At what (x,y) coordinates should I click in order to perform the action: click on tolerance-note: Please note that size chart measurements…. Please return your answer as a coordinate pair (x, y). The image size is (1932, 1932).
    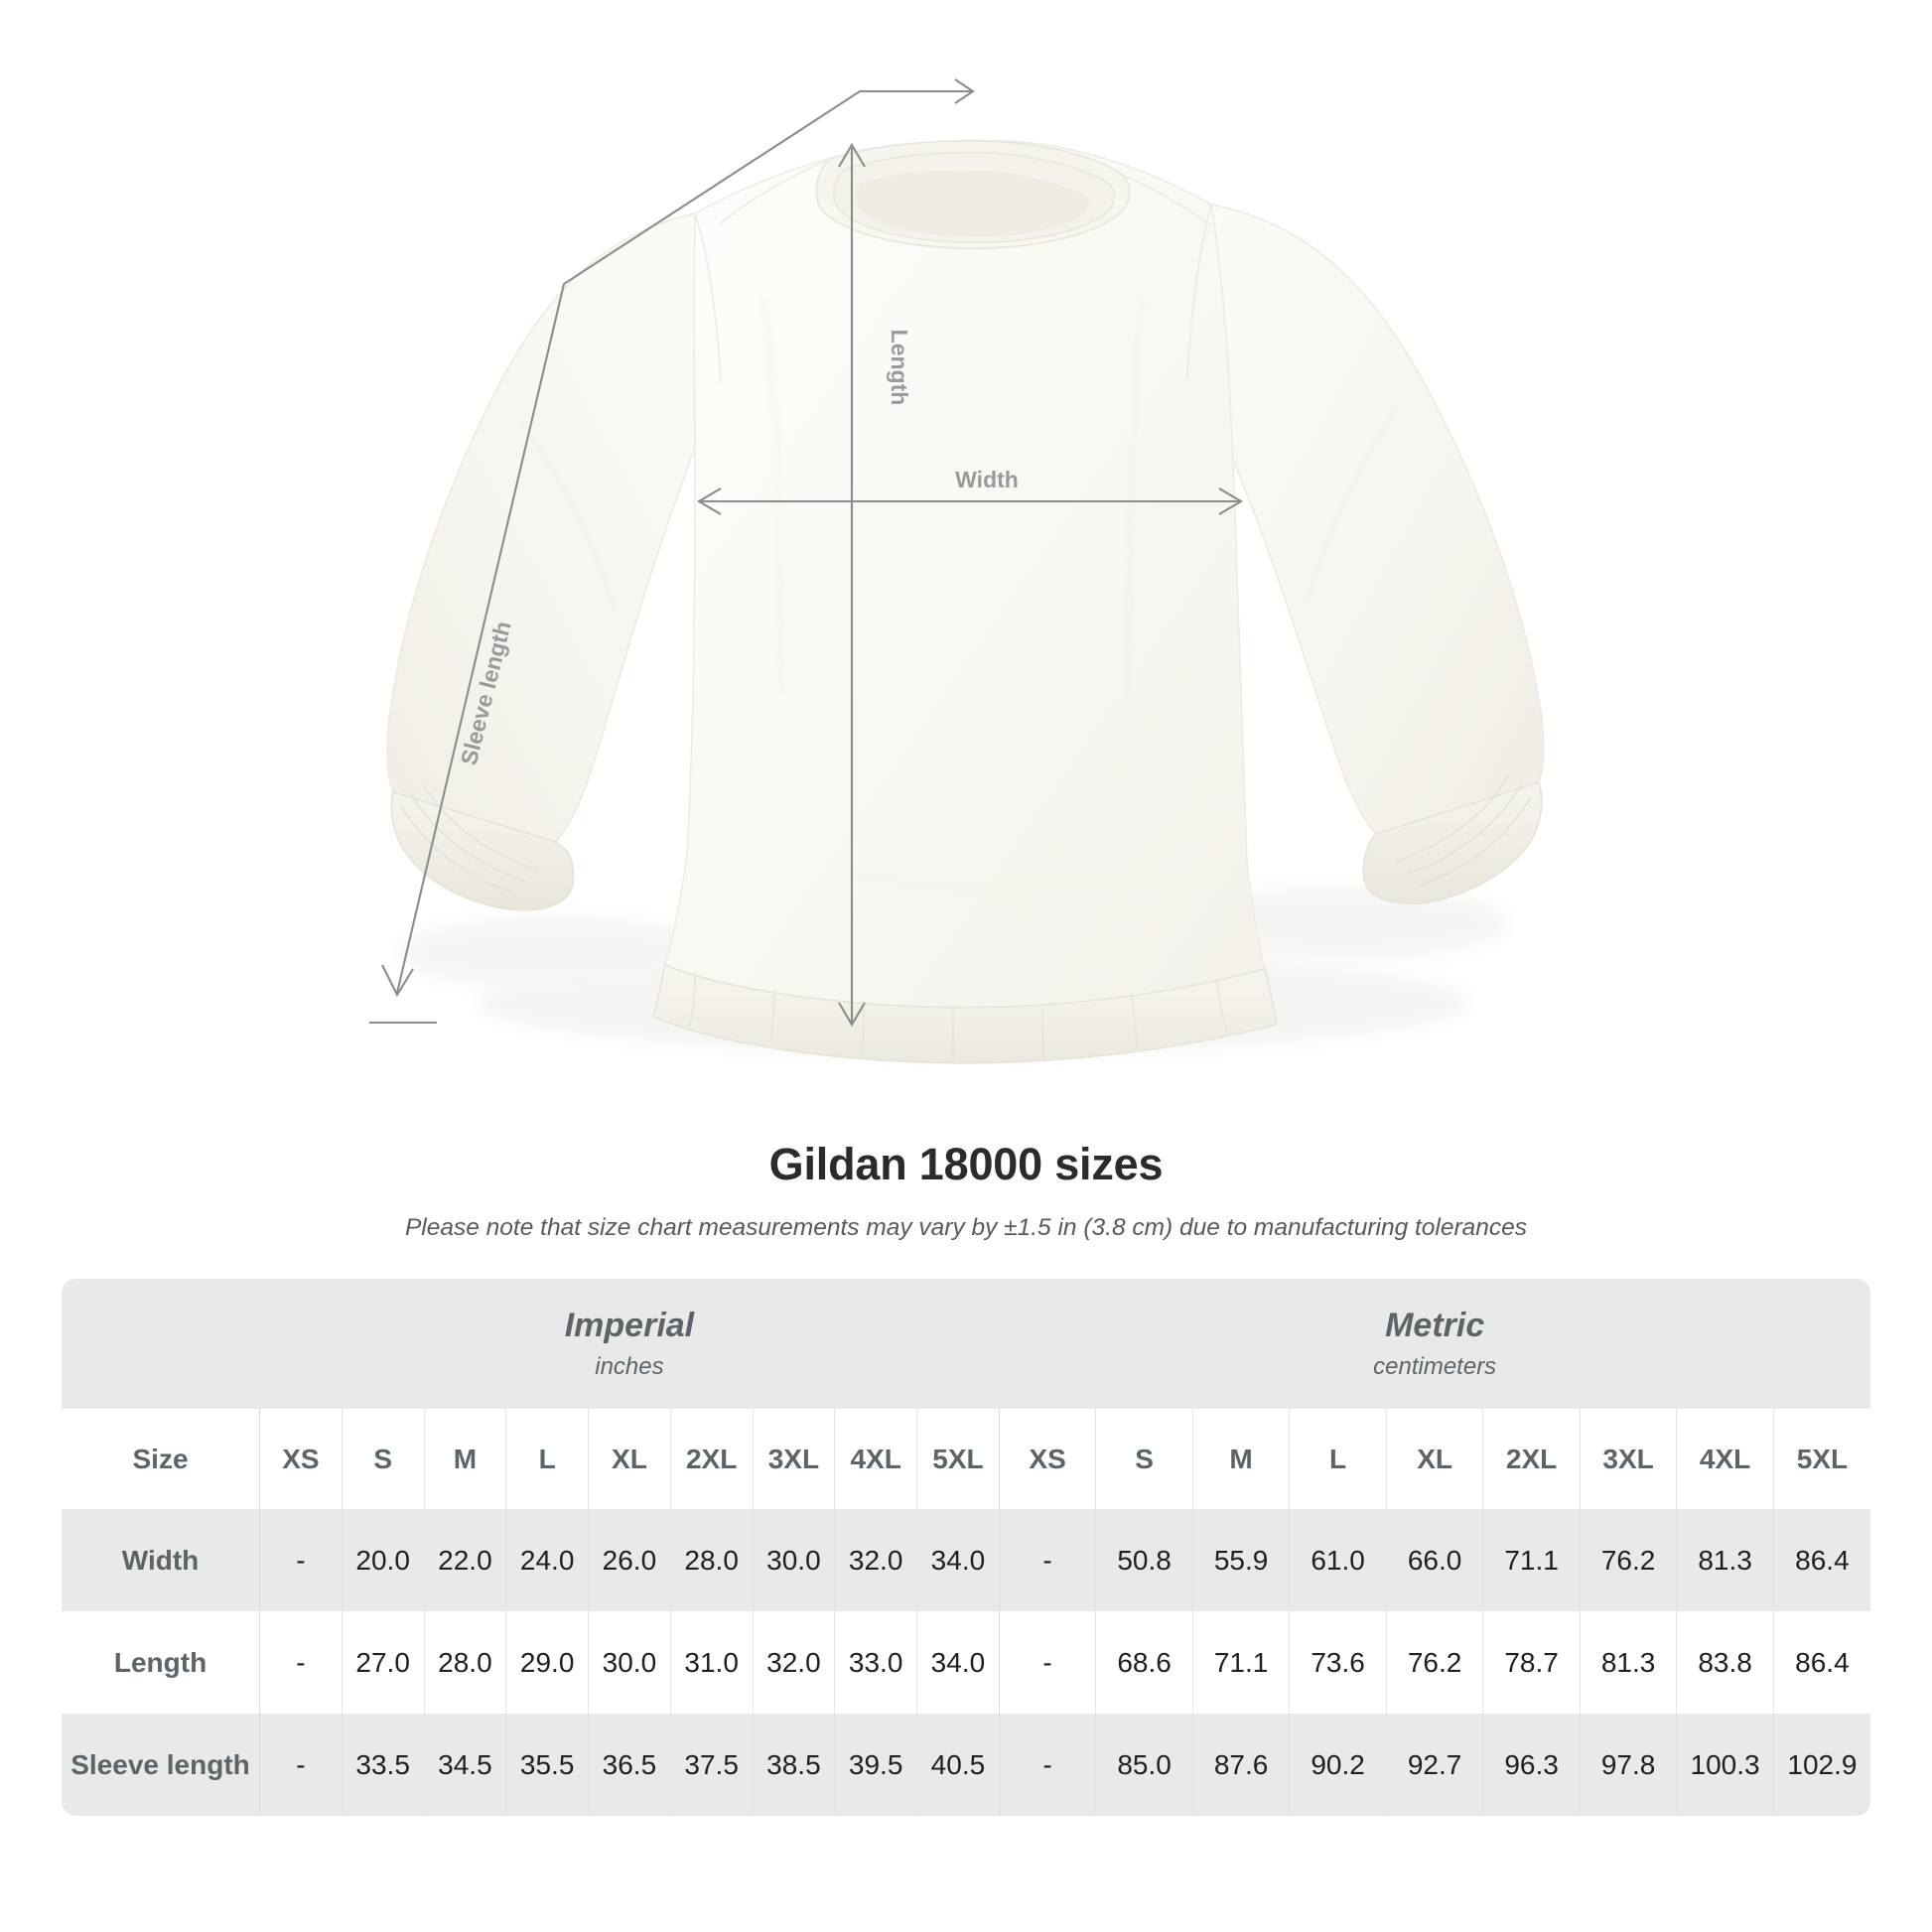
    Looking at the image, I should click on (966, 1227).